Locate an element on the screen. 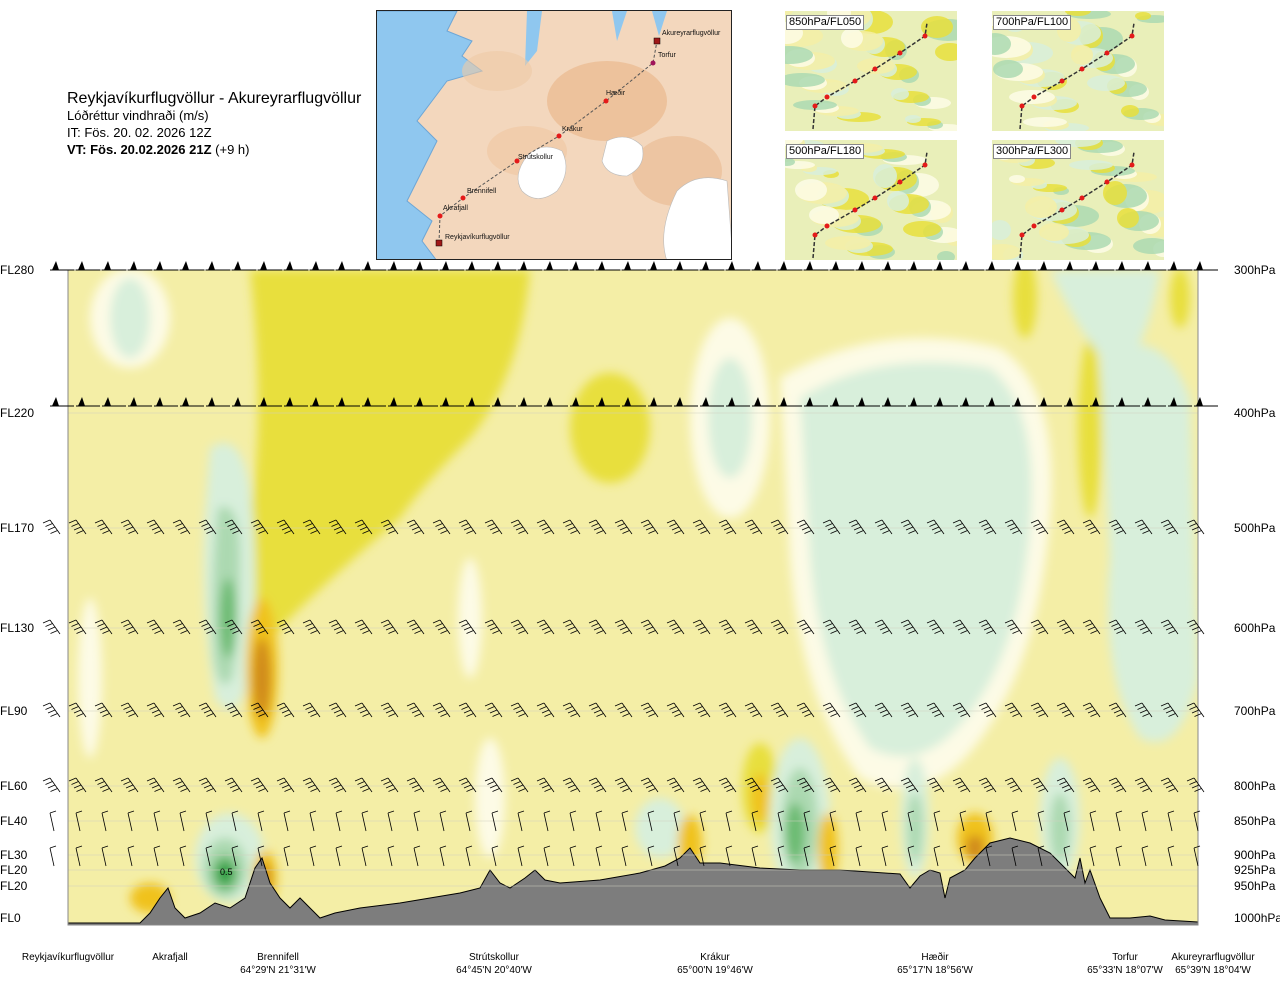 Image resolution: width=1280 pixels, height=981 pixels. location-label: Torfur is located at coordinates (1125, 957).